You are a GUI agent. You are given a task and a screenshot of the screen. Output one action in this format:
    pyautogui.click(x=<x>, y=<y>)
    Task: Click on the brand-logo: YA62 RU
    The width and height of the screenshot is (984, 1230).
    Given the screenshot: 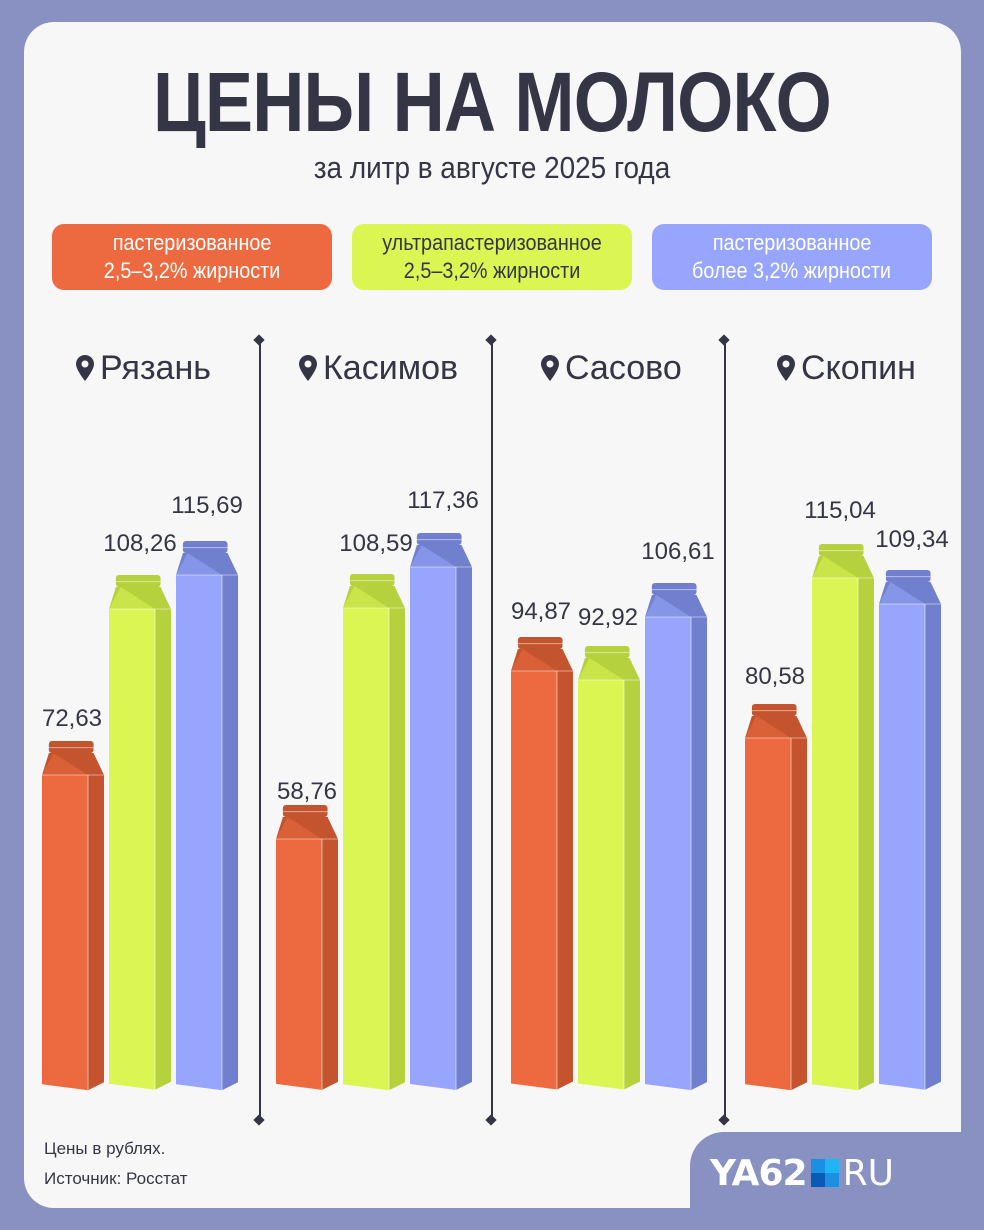 What is the action you would take?
    pyautogui.click(x=802, y=1173)
    